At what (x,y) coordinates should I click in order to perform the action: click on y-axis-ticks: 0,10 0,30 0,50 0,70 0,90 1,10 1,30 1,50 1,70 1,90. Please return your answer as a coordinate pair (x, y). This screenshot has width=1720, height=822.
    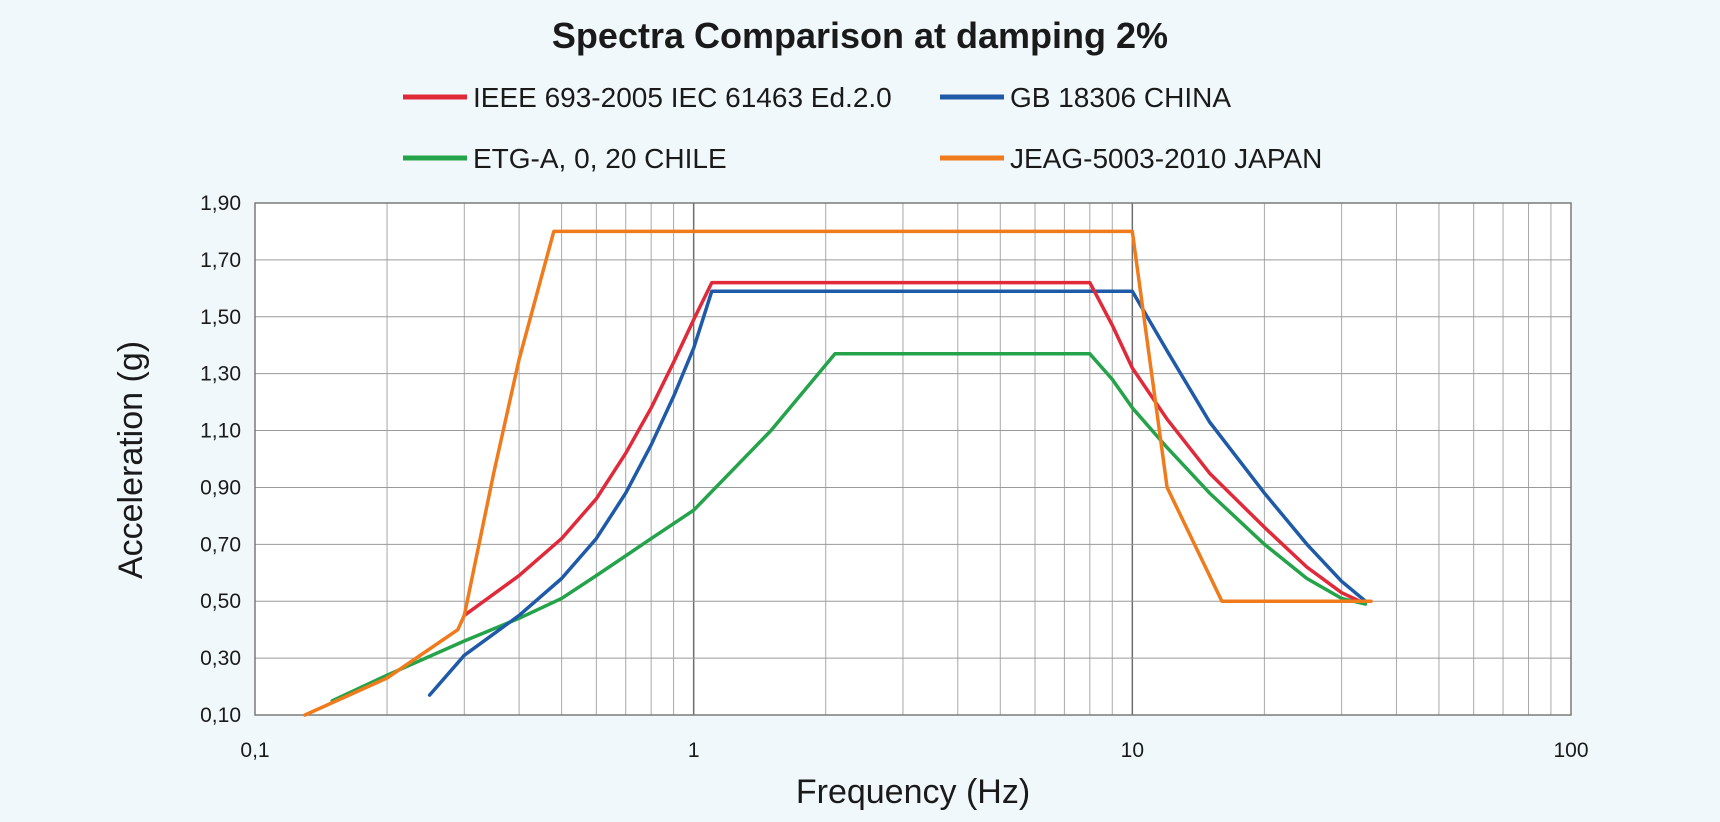
    Looking at the image, I should click on (220, 459).